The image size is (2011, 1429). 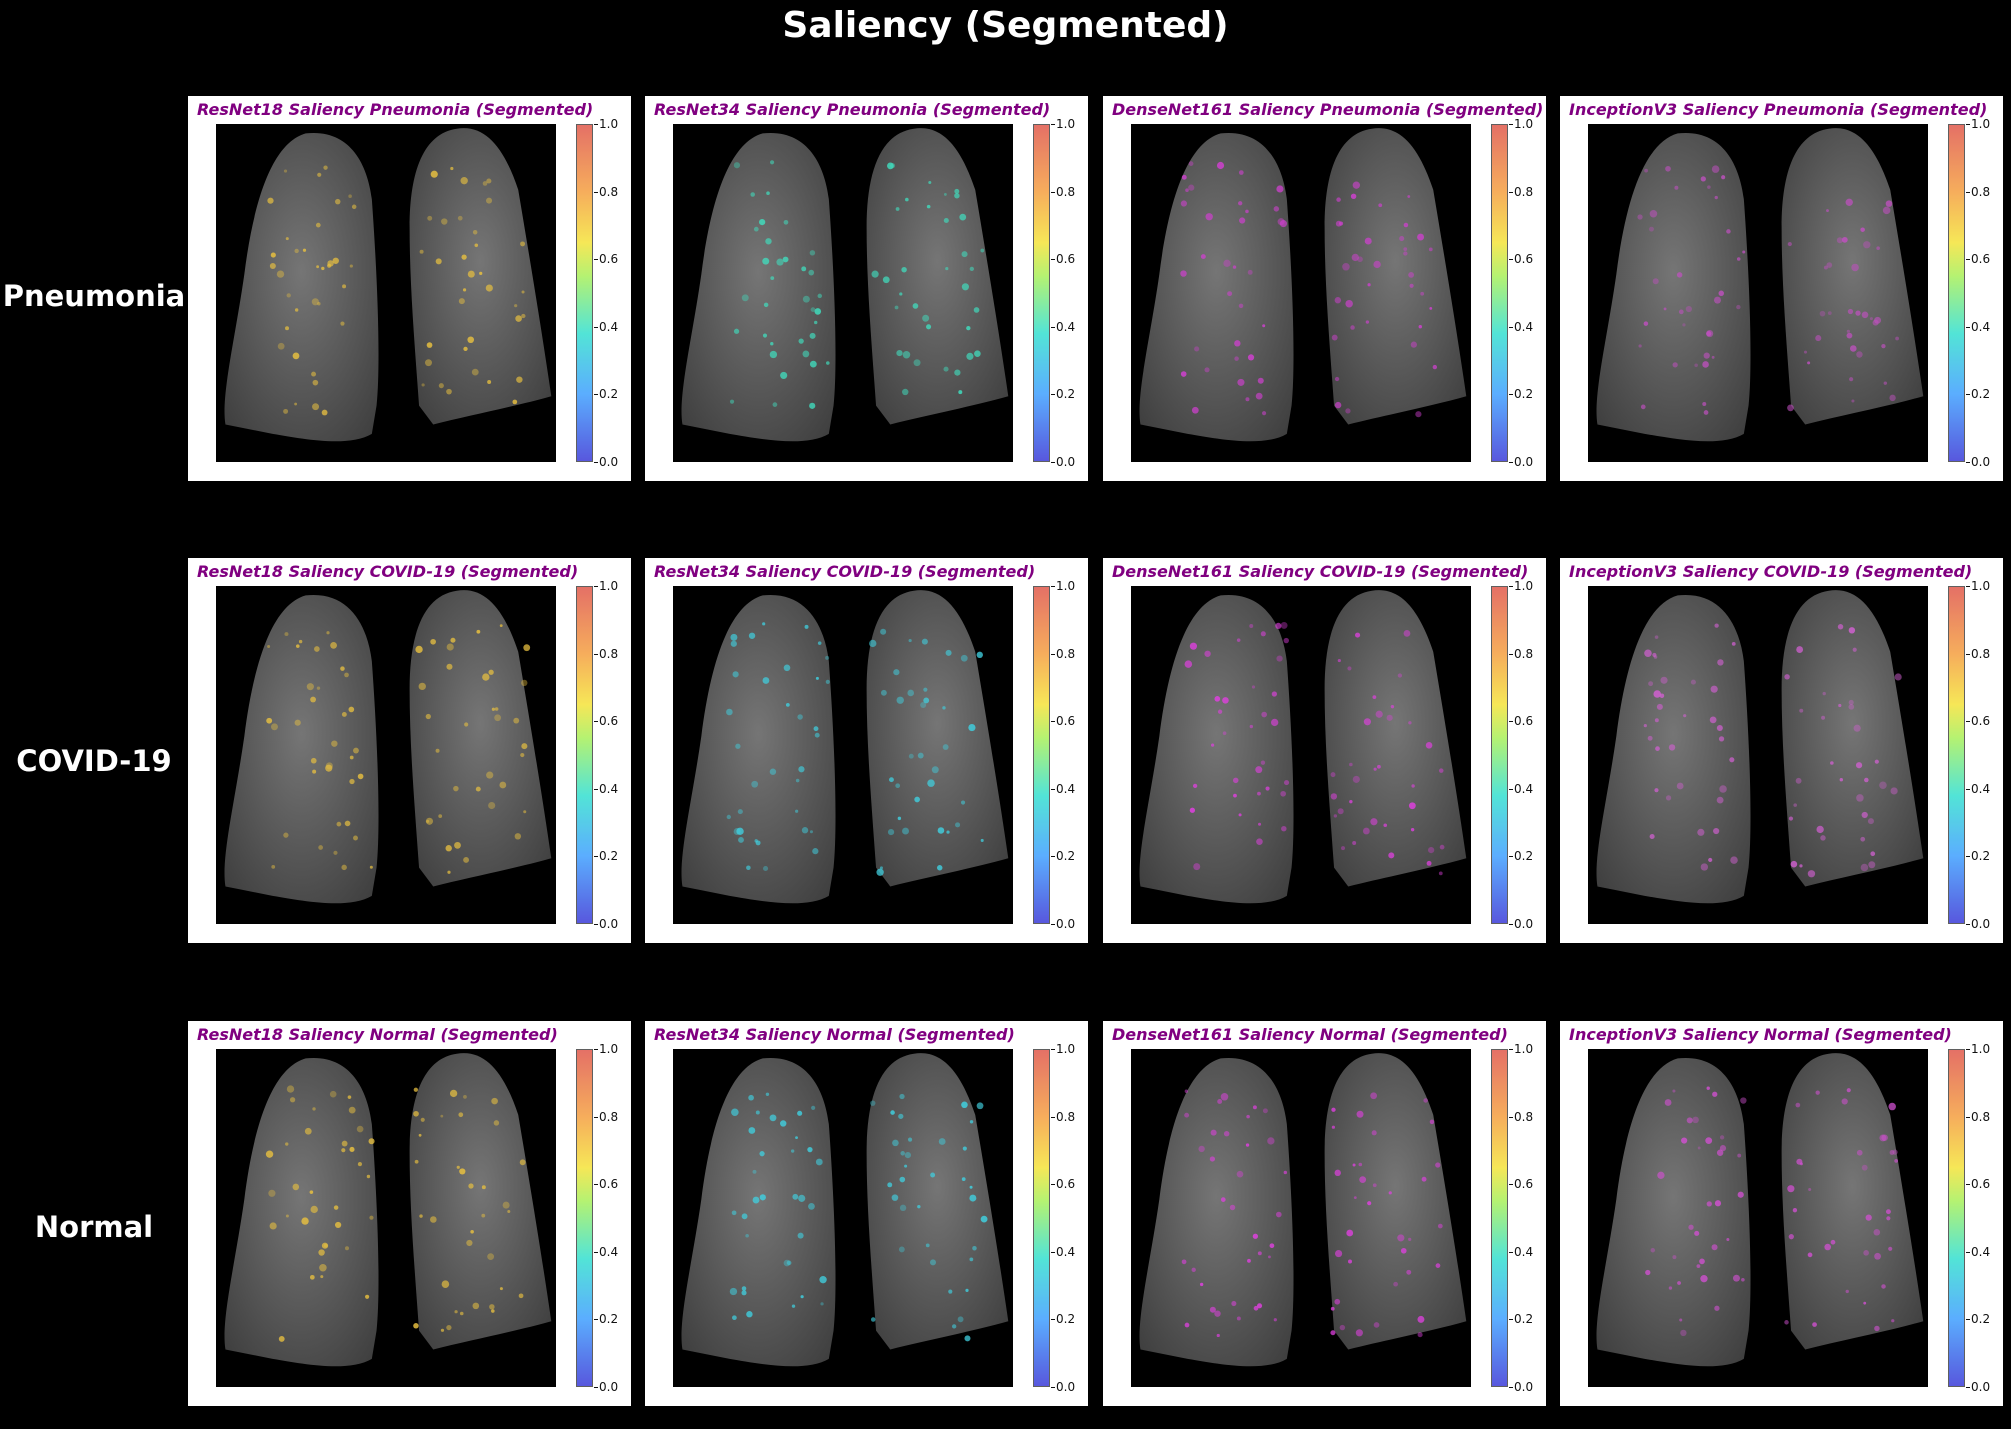 I want to click on row-label-normal: Normal, so click(x=94, y=1227).